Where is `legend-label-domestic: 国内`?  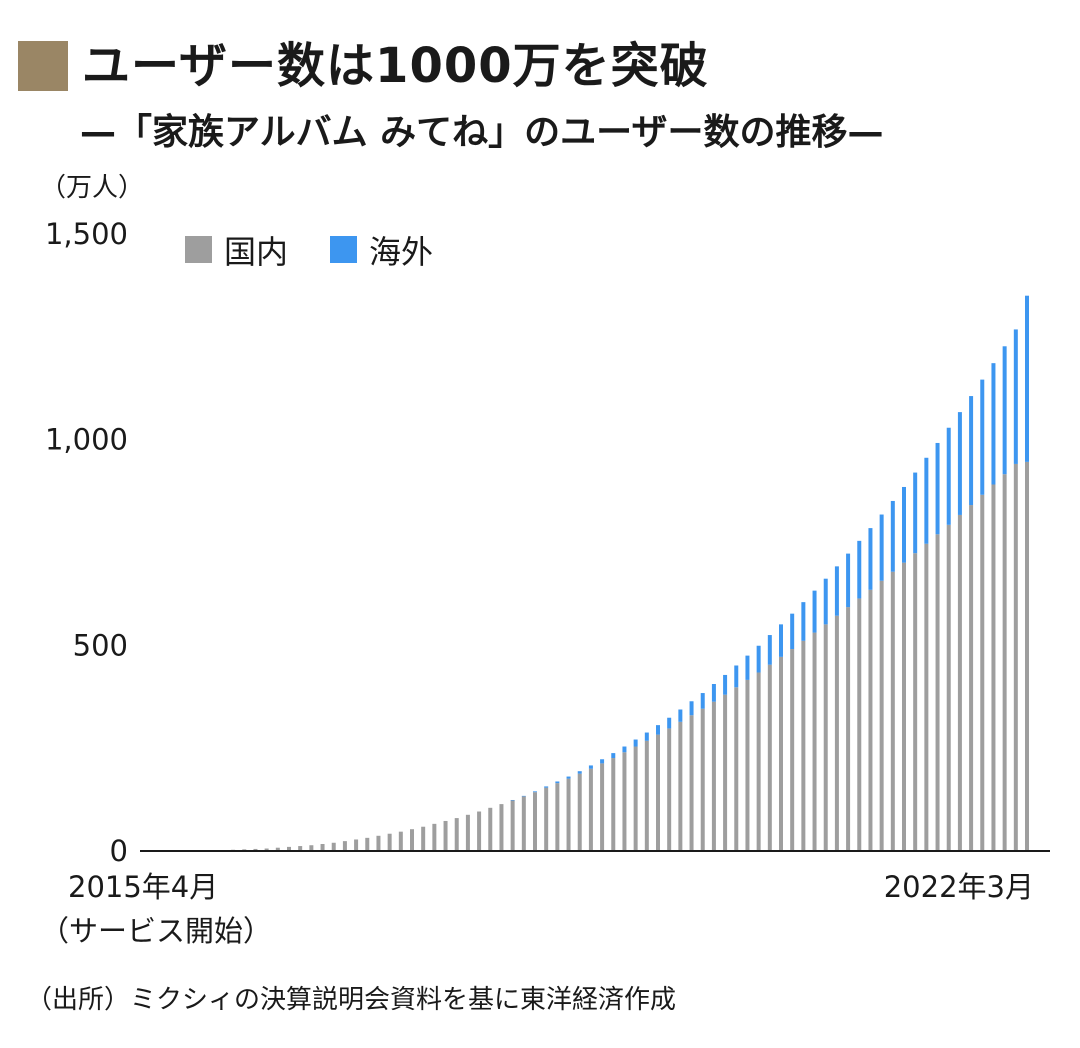
legend-label-domestic: 国内 is located at coordinates (256, 252).